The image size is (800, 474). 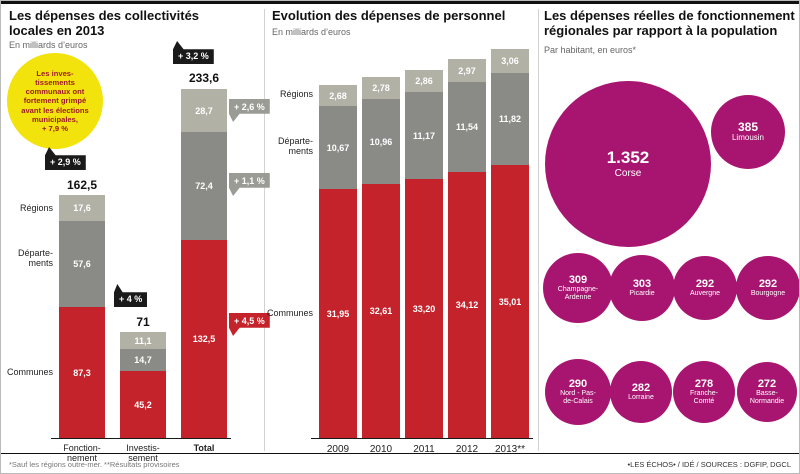 I want to click on bubble-franche-value: 278, so click(x=704, y=384).